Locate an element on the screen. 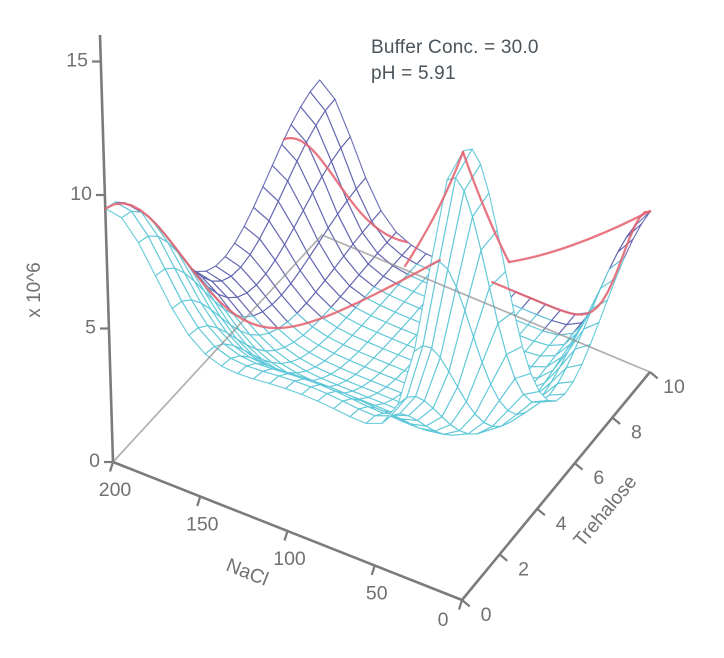 The height and width of the screenshot is (658, 724). z-tick-label: 5 is located at coordinates (90, 328).